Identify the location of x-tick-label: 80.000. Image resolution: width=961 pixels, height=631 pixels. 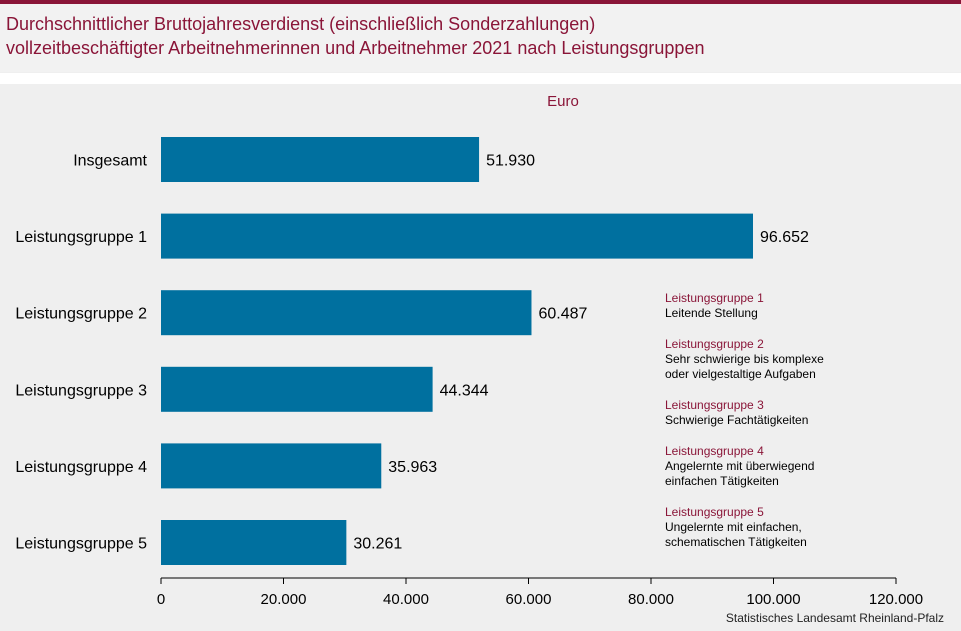
(651, 599).